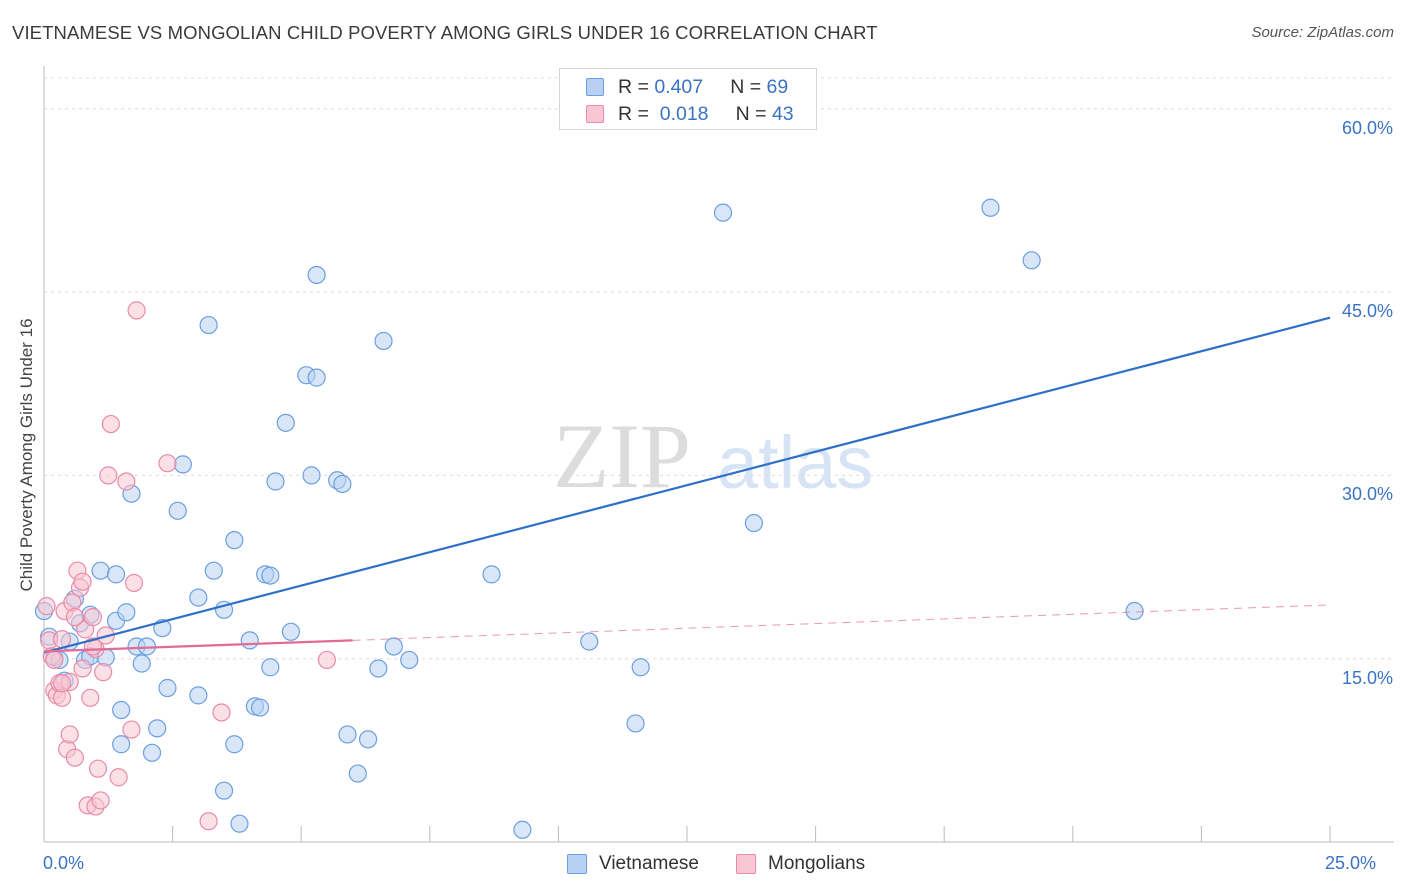 The image size is (1406, 892). What do you see at coordinates (595, 114) in the screenshot?
I see `legend-swatch-mongolians` at bounding box center [595, 114].